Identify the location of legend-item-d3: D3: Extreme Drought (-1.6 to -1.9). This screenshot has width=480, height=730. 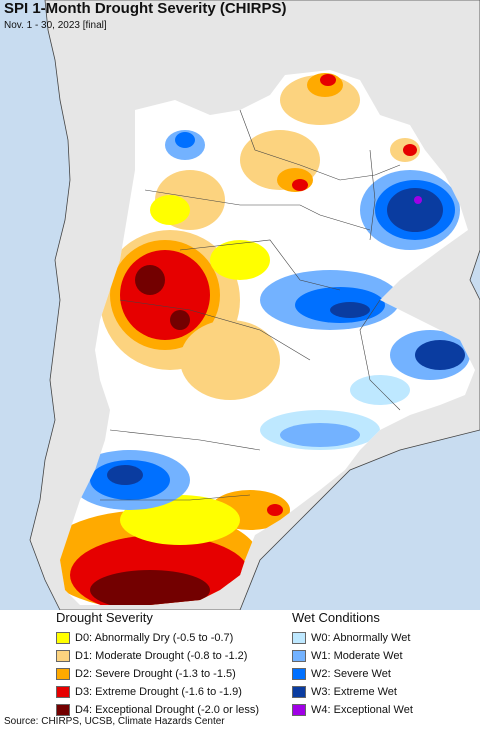
(157, 692).